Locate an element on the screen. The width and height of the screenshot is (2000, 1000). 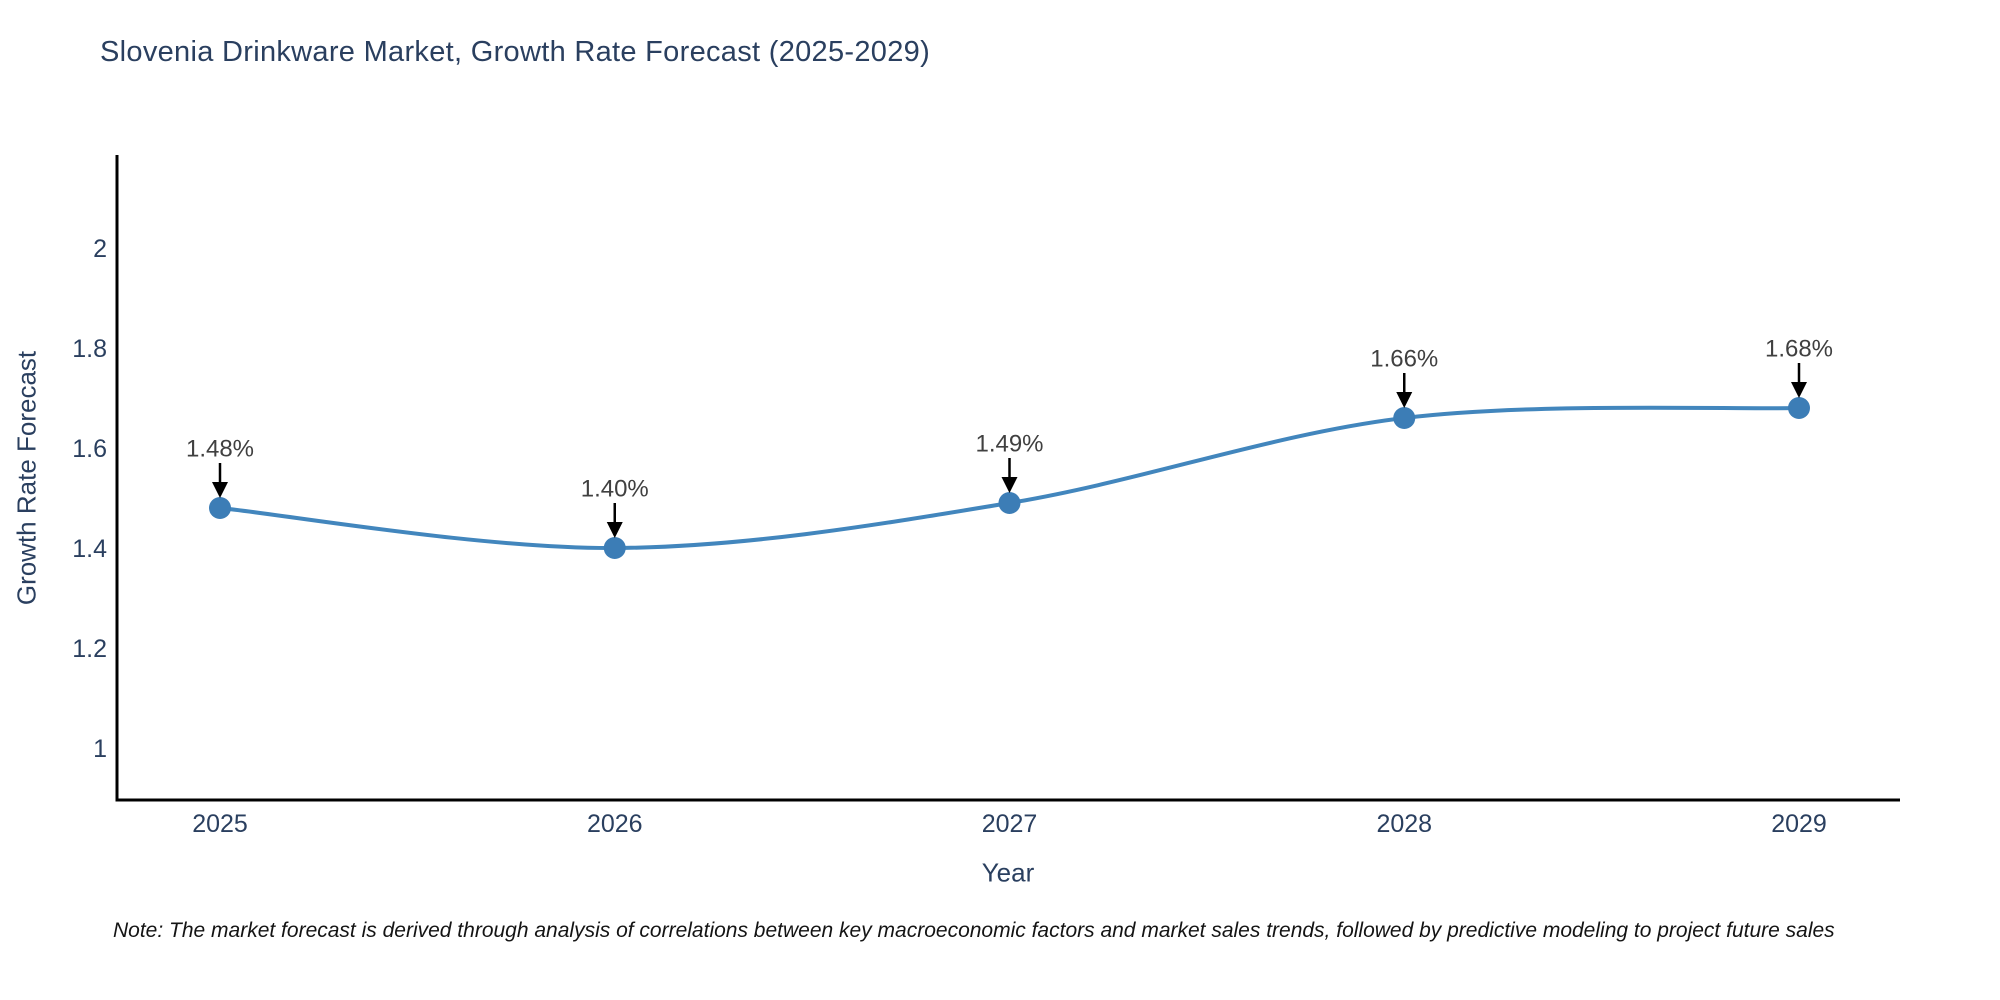
y-tick-label: 2 is located at coordinates (100, 249).